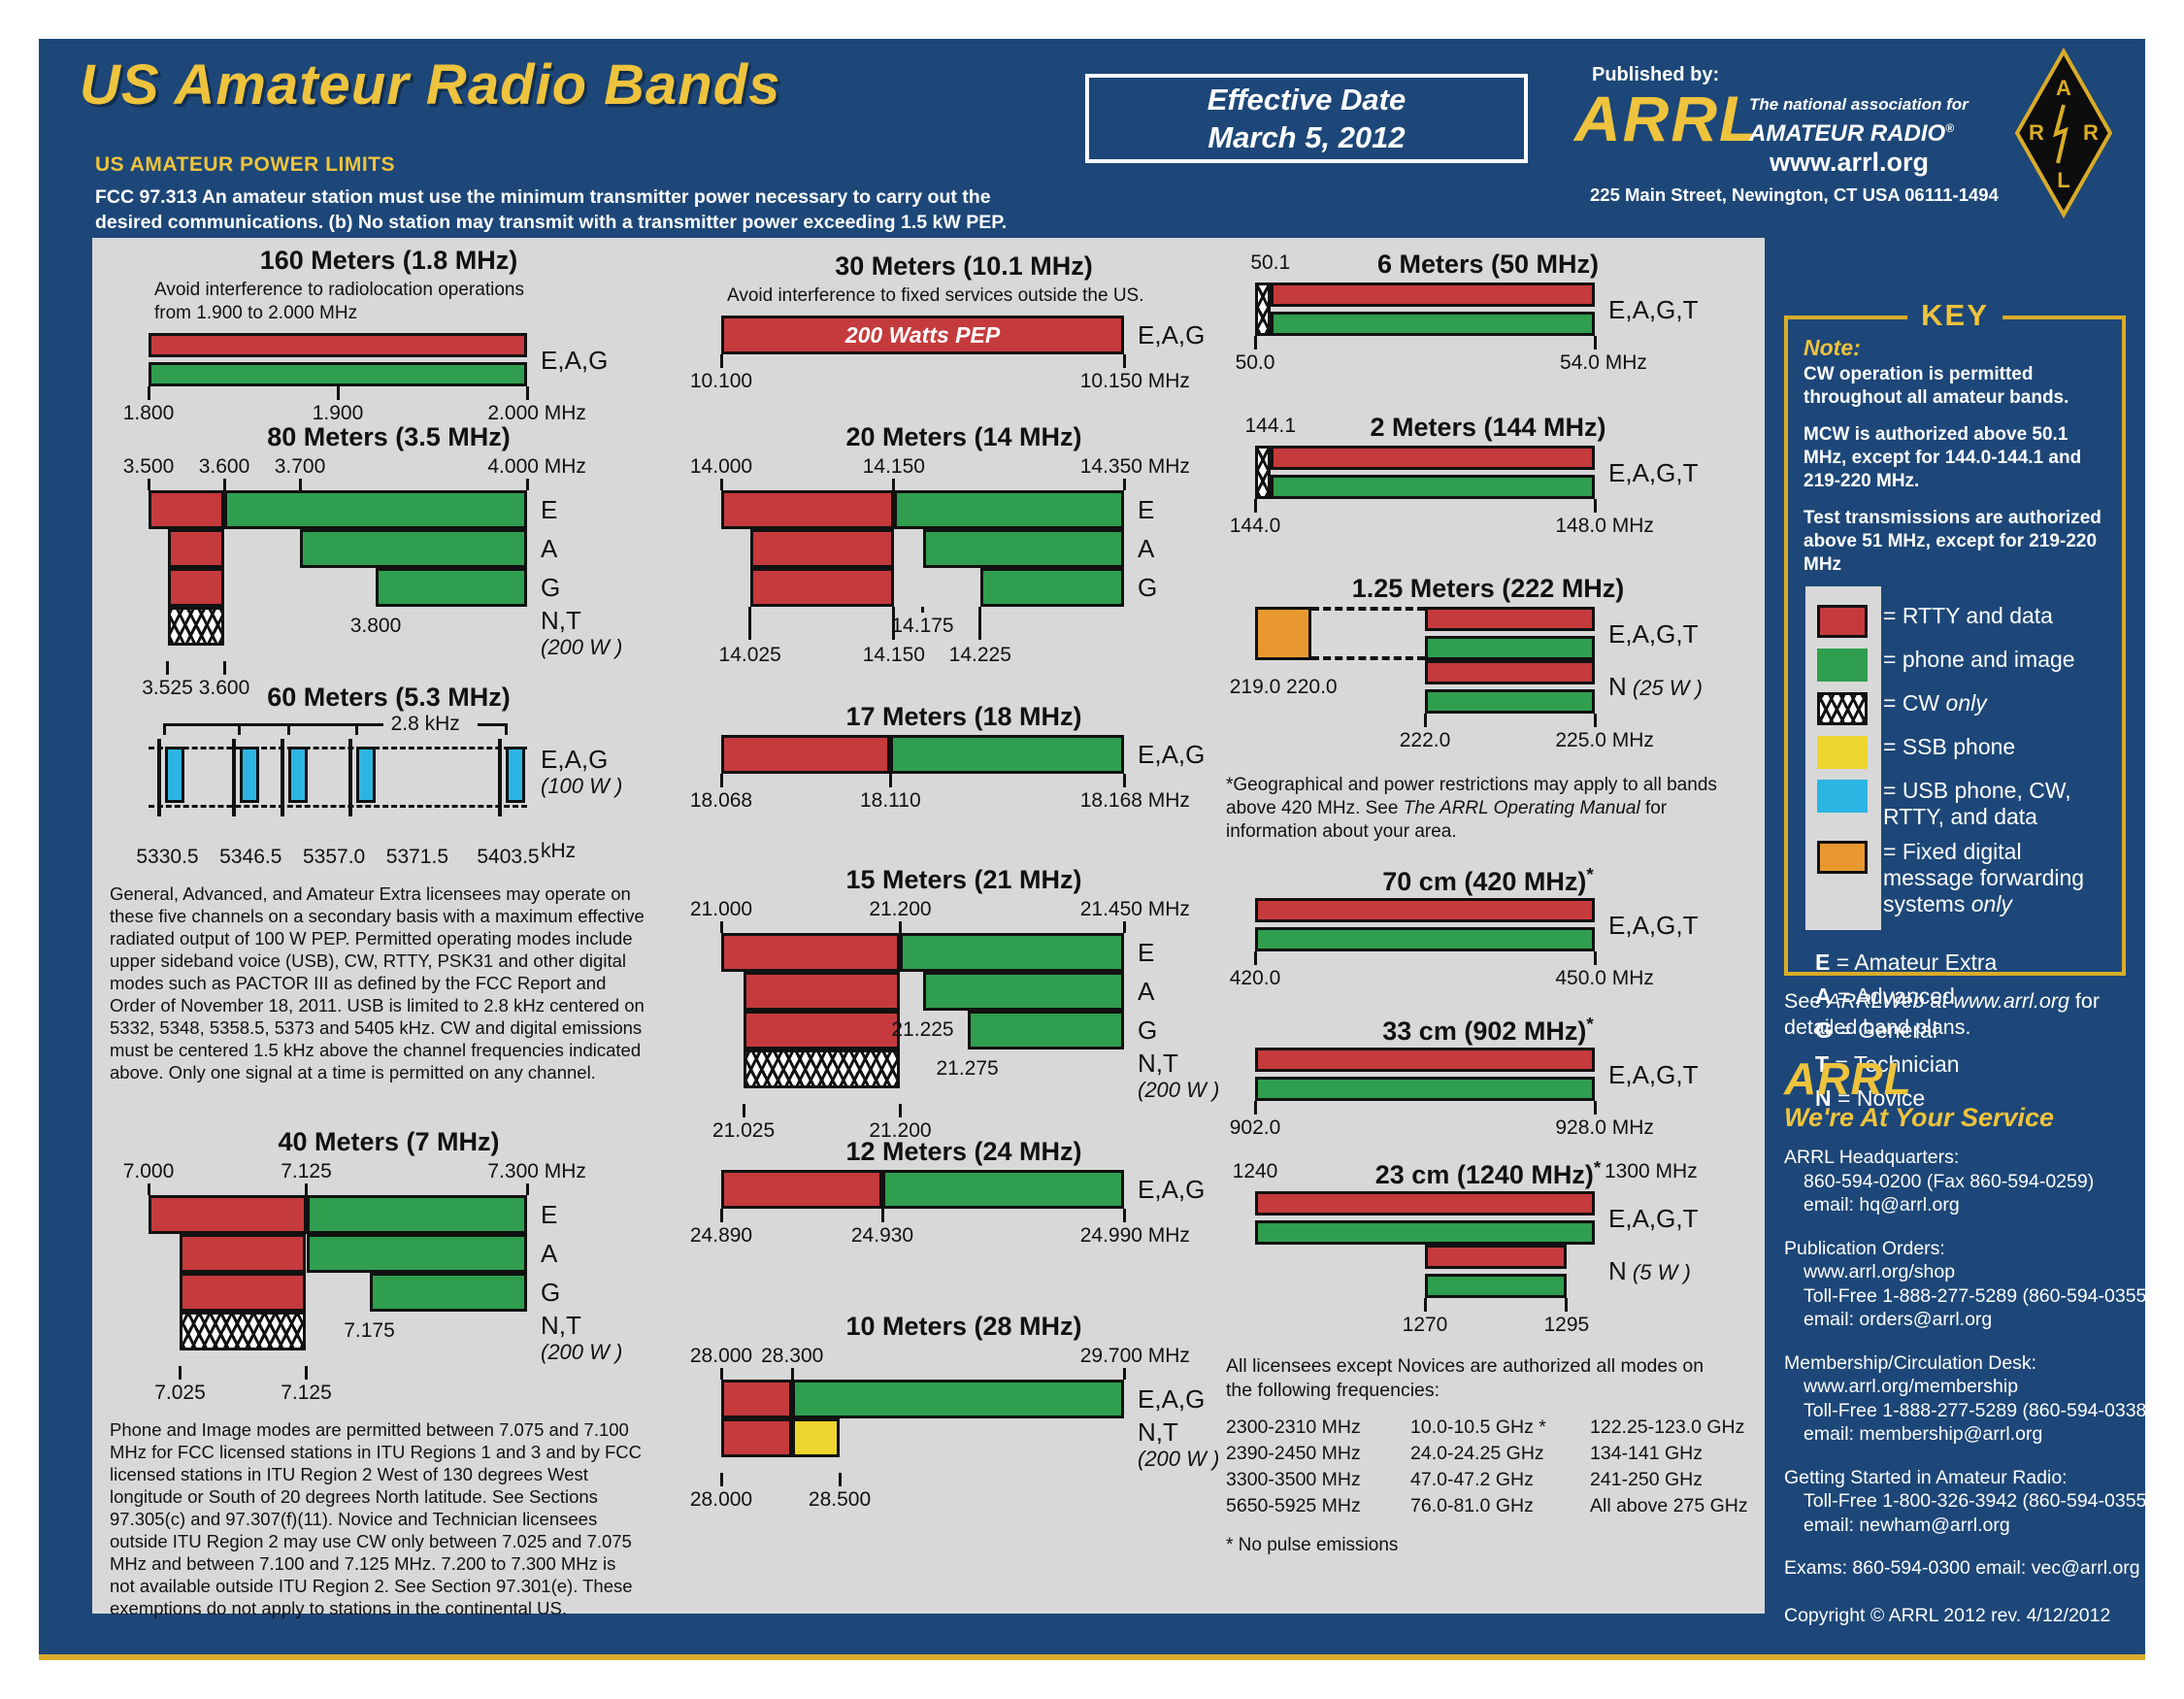 The width and height of the screenshot is (2184, 1699). What do you see at coordinates (158, 777) in the screenshot?
I see `channel-tick` at bounding box center [158, 777].